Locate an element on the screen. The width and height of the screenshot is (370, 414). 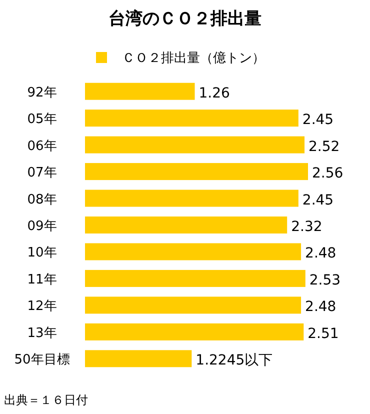
y-tick-label: 92年 is located at coordinates (42, 92).